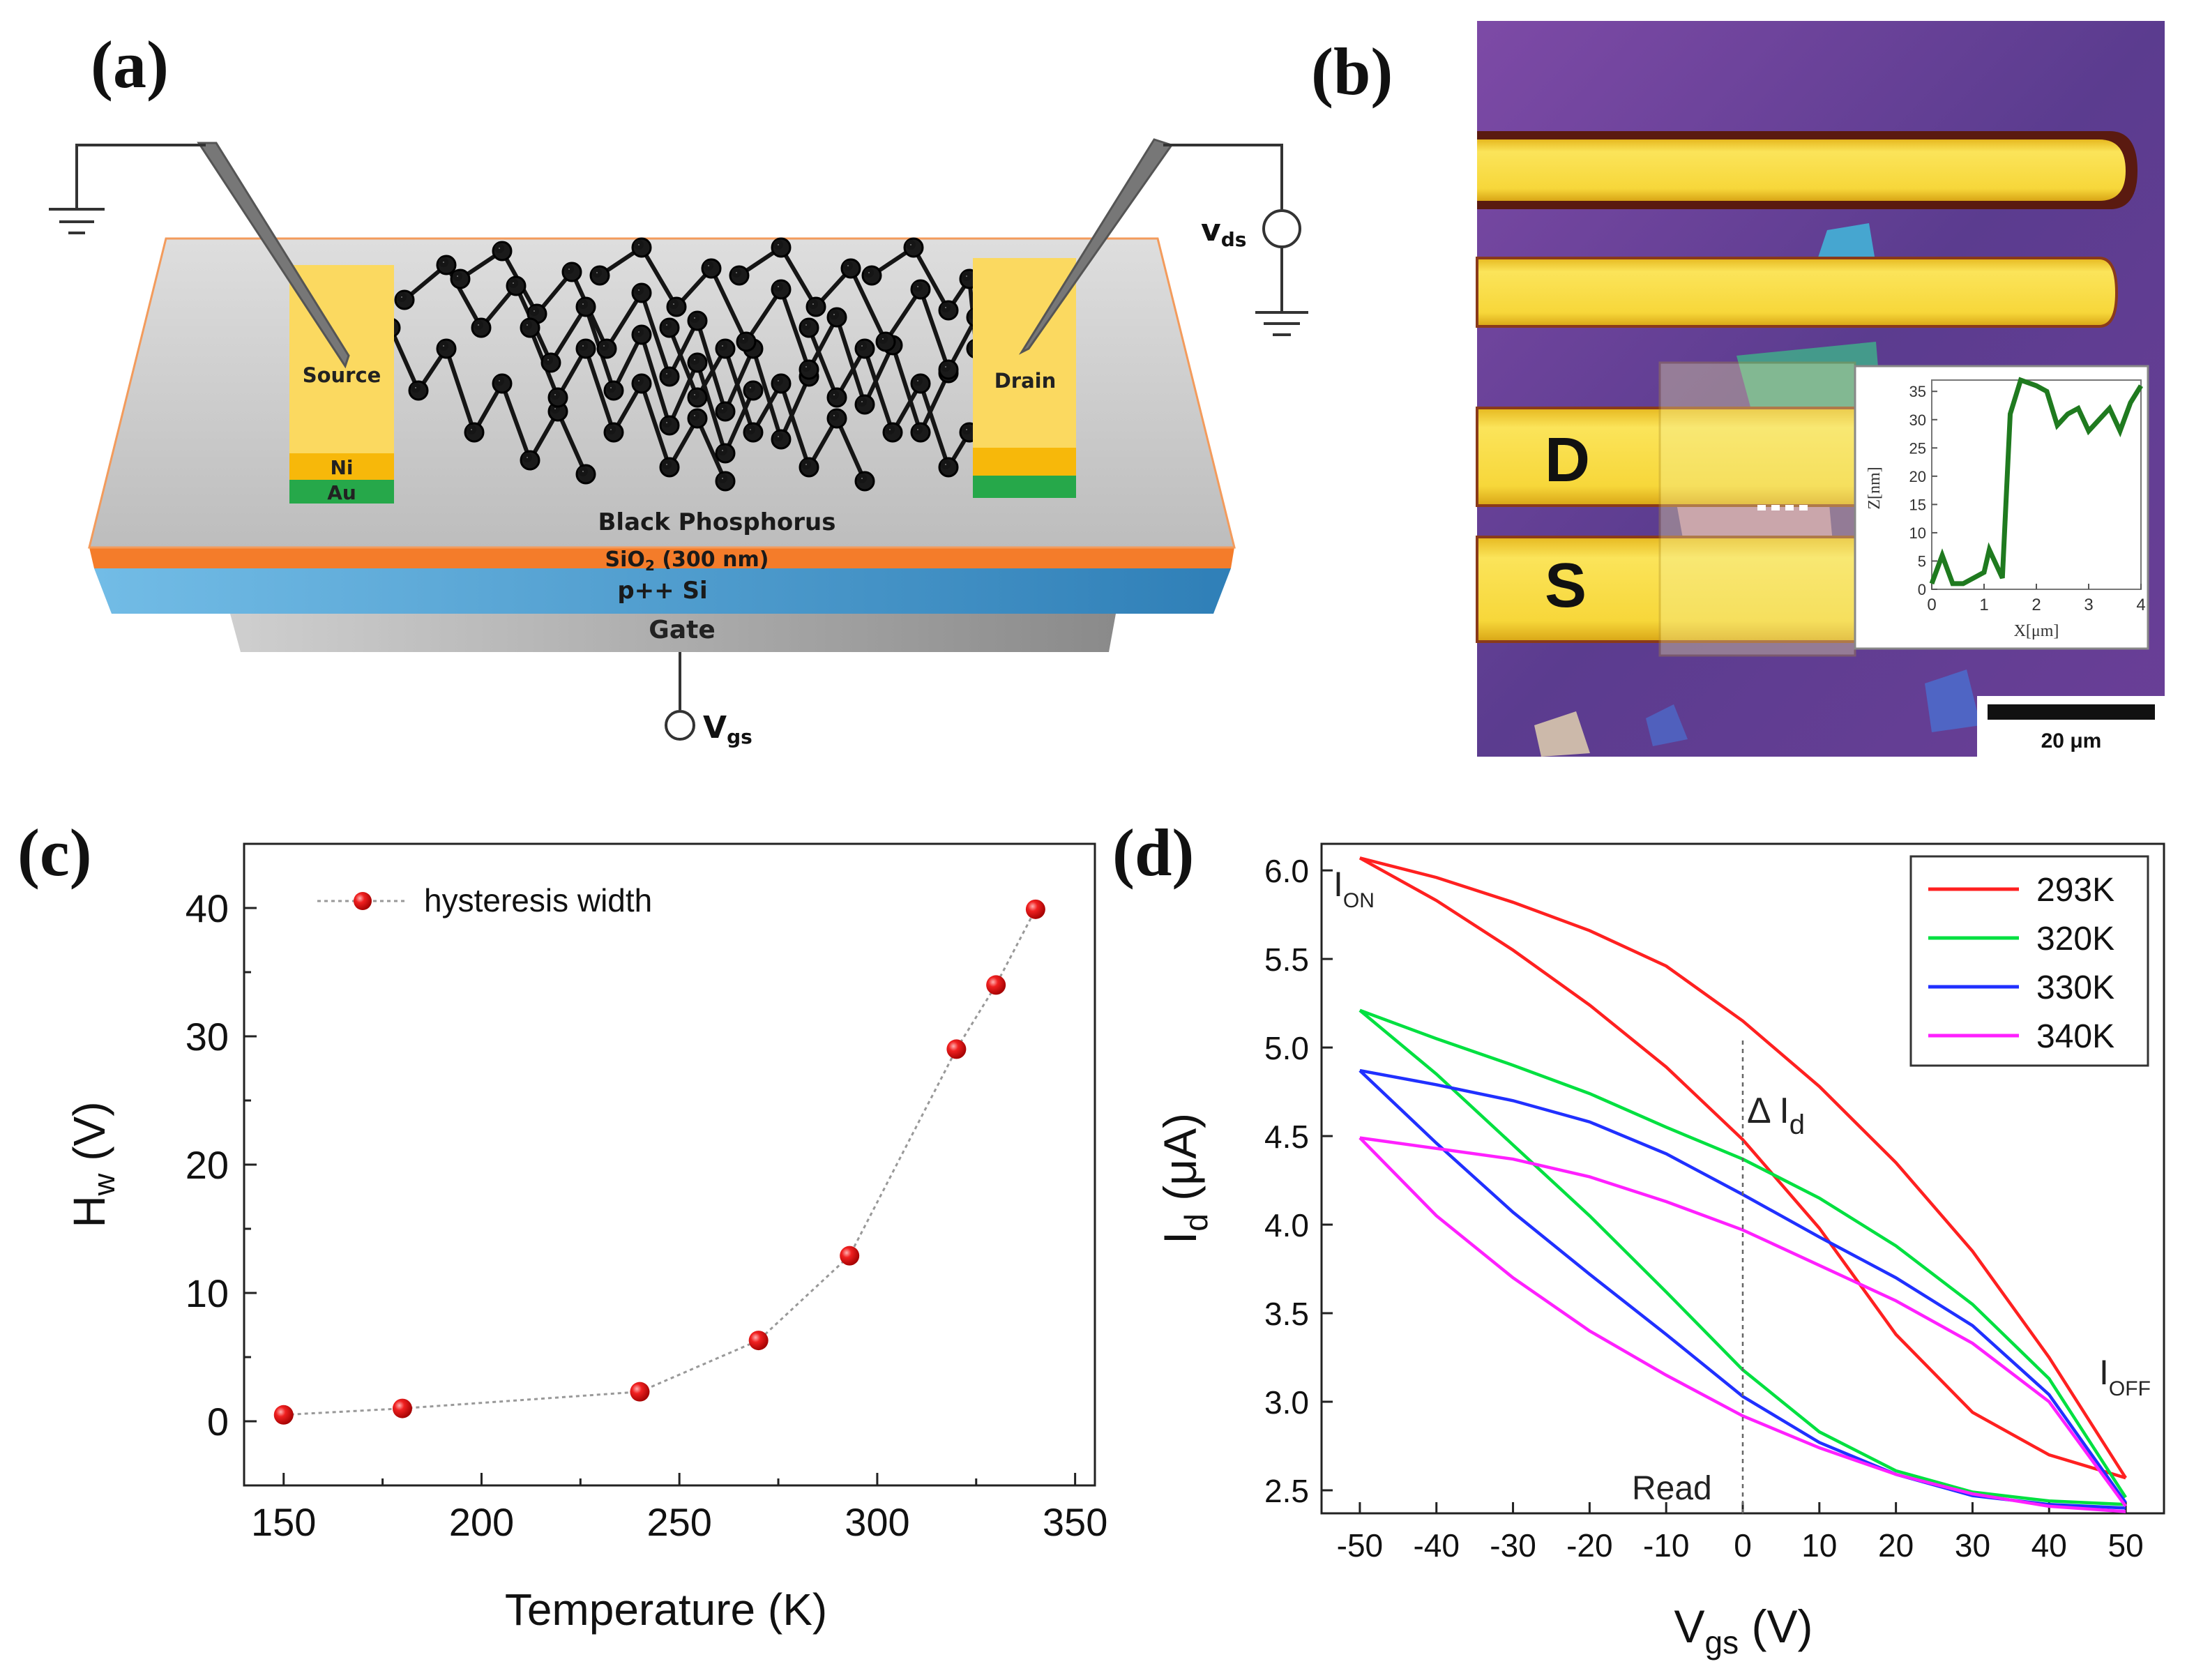 This screenshot has width=2187, height=1680. What do you see at coordinates (2036, 631) in the screenshot?
I see `inset-xlabel: X[μm]` at bounding box center [2036, 631].